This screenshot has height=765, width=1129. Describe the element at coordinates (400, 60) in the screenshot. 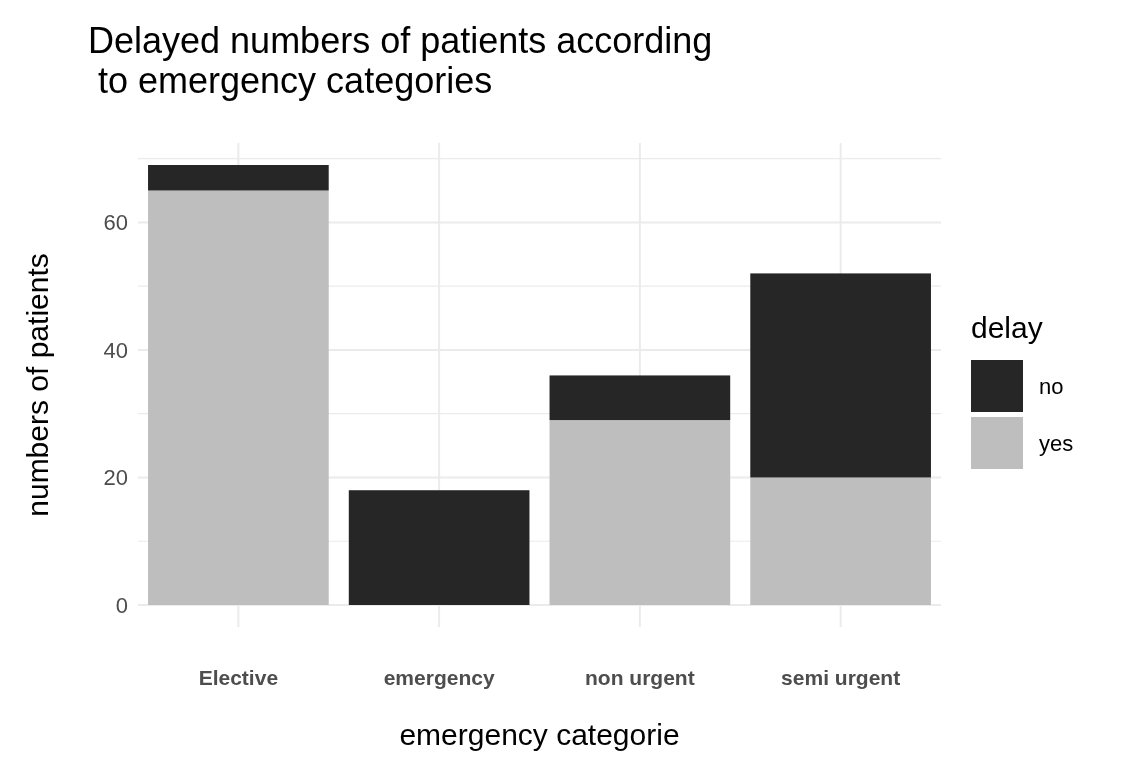

I see `chart-title: Delayed numbers of patients according to emergency categories` at that location.